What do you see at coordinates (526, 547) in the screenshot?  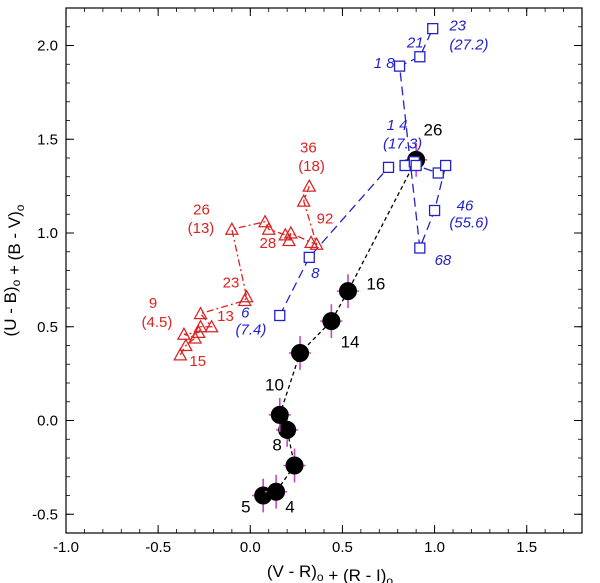 I see `x-tick-label: 1.5` at bounding box center [526, 547].